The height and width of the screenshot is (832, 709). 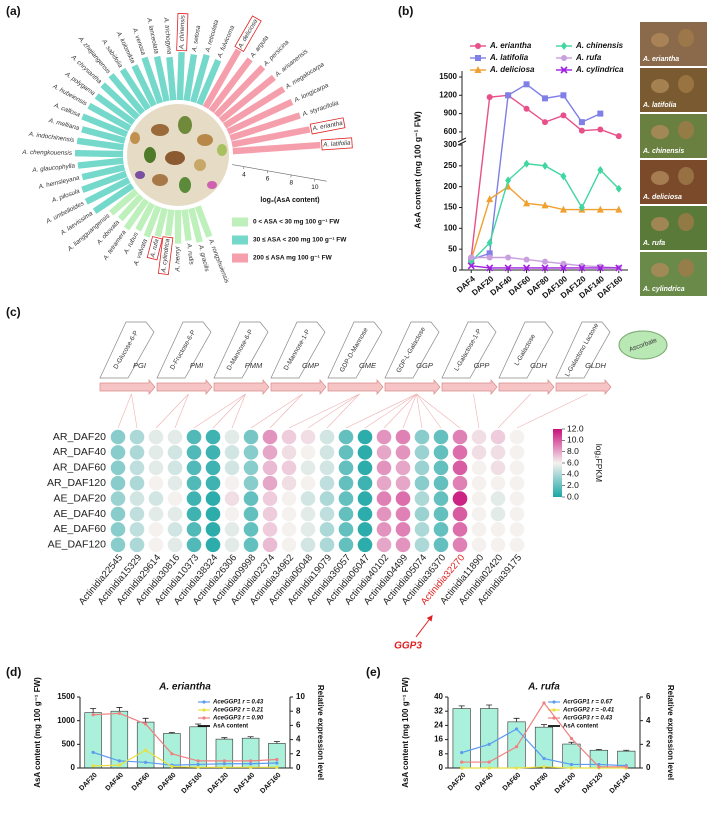 I want to click on fruit-collage, so click(x=178, y=155).